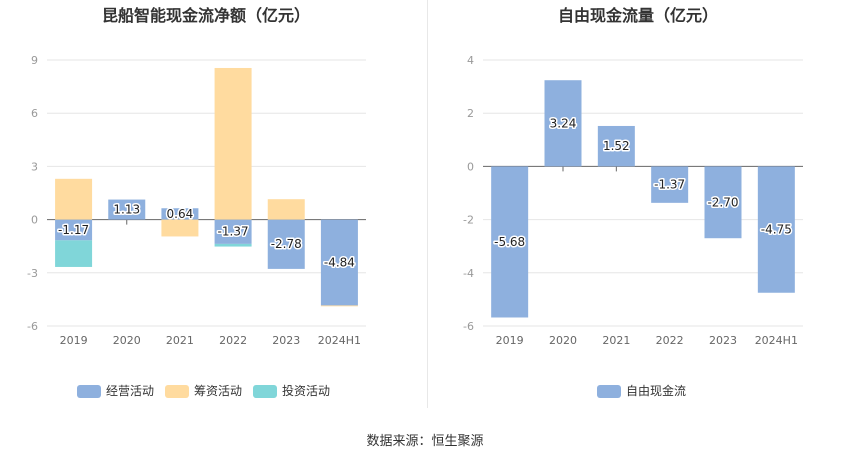 The width and height of the screenshot is (850, 463). I want to click on data-label: -4.75, so click(776, 230).